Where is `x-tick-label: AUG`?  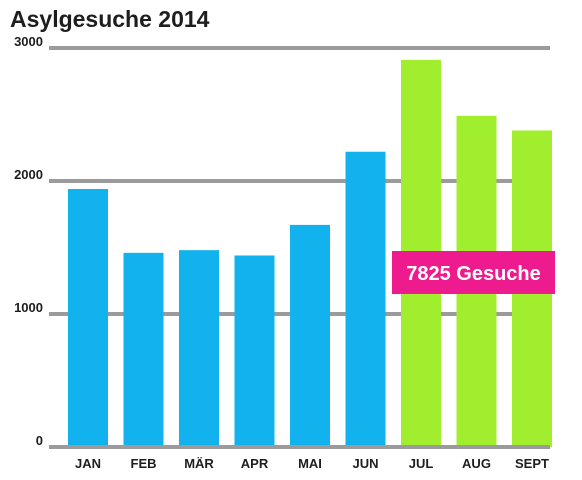 x-tick-label: AUG is located at coordinates (476, 463).